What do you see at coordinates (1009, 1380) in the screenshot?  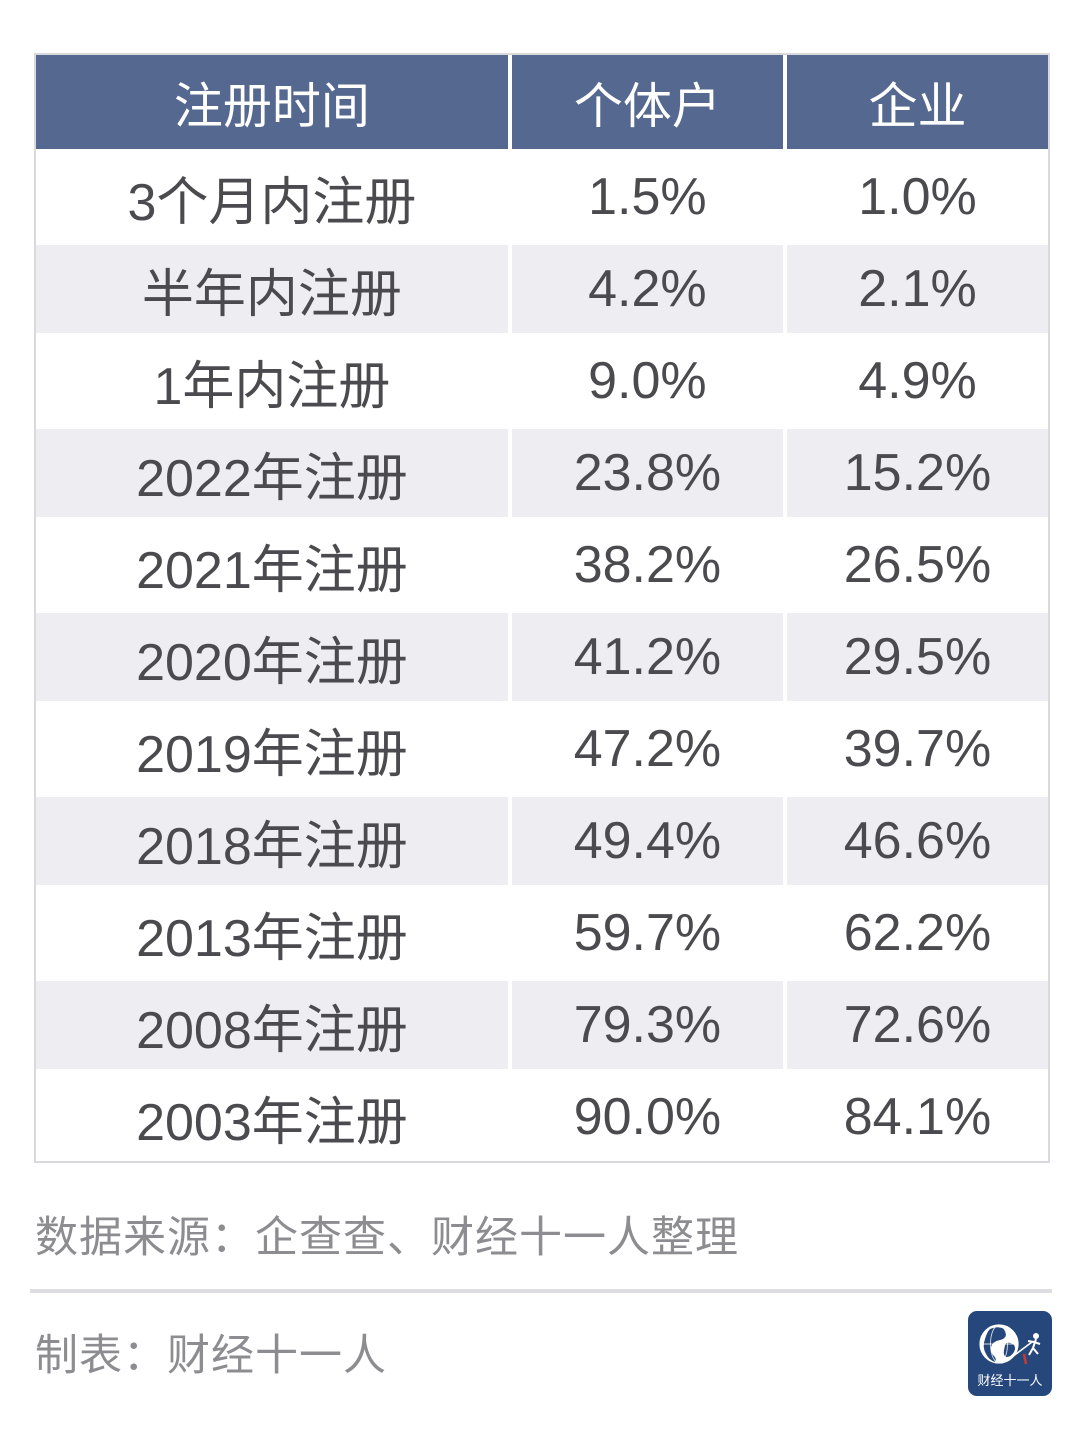 I see `logo-wordmark: 财经十一人` at bounding box center [1009, 1380].